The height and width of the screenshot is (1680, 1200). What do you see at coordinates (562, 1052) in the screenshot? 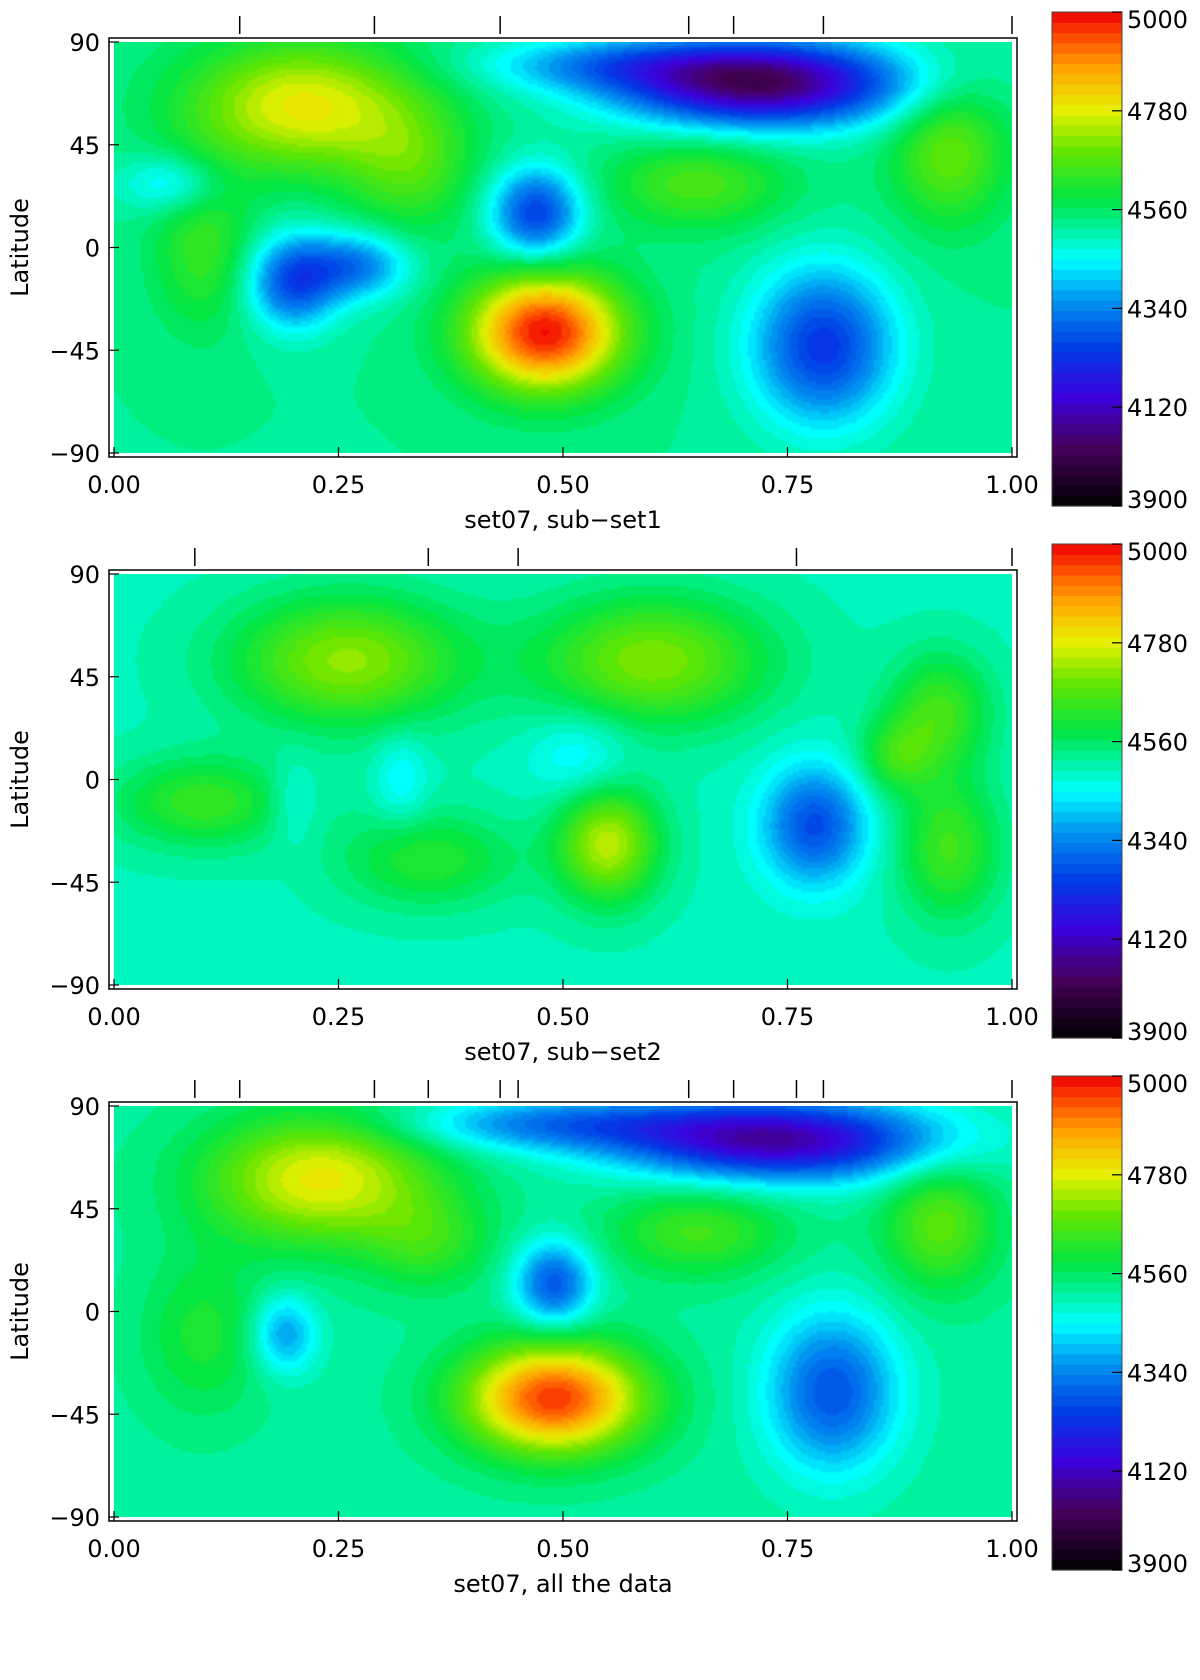
I see `x-axis-label: set07, sub−set2` at bounding box center [562, 1052].